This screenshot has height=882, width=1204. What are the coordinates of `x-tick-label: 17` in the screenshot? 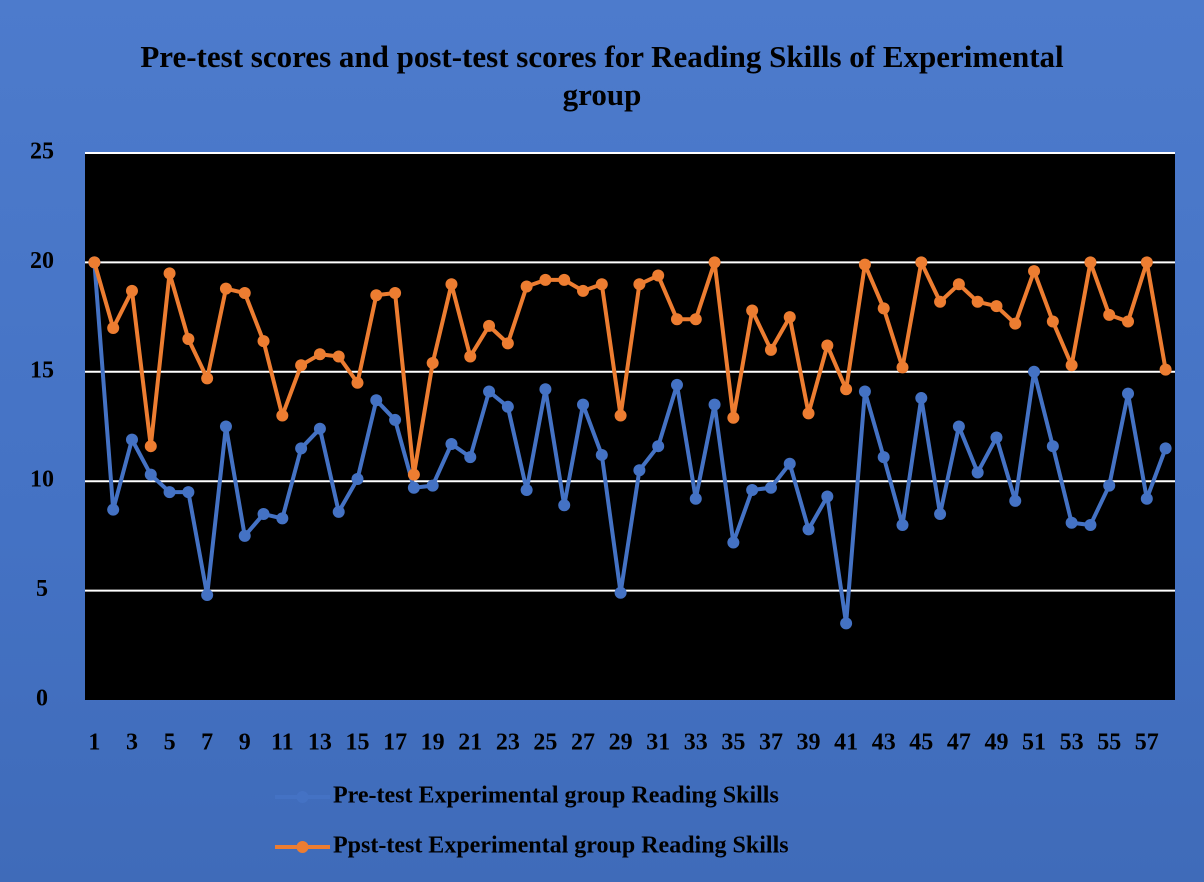 It's located at (395, 743).